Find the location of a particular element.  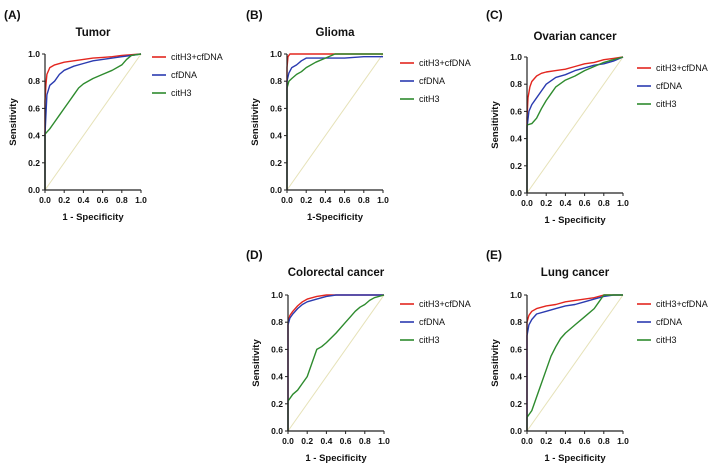

panel-title: Colorectal cancer is located at coordinates (336, 273).